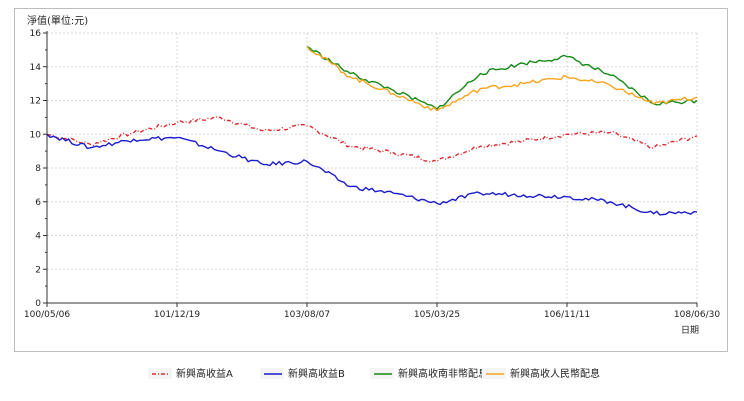  What do you see at coordinates (437, 315) in the screenshot?
I see `x-tick-label: 105/03/25` at bounding box center [437, 315].